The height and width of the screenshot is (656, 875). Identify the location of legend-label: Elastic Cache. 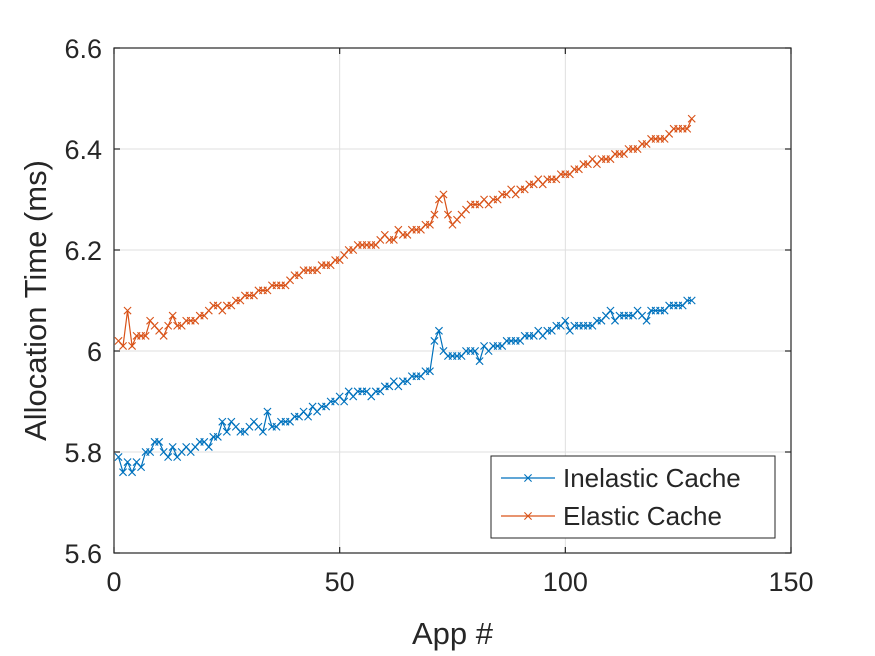
(642, 516).